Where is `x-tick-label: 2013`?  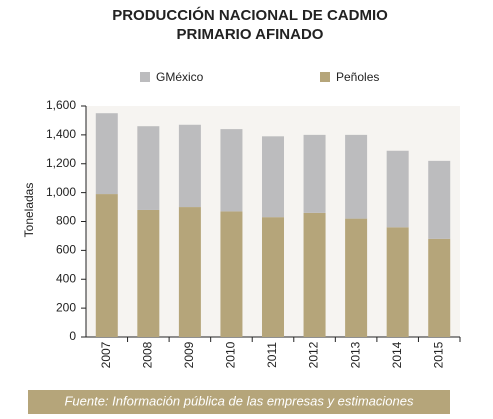 x-tick-label: 2013 is located at coordinates (355, 354).